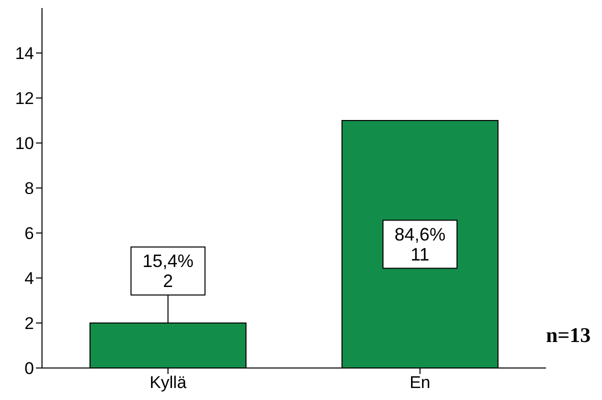  I want to click on x-tick-label: En, so click(420, 382).